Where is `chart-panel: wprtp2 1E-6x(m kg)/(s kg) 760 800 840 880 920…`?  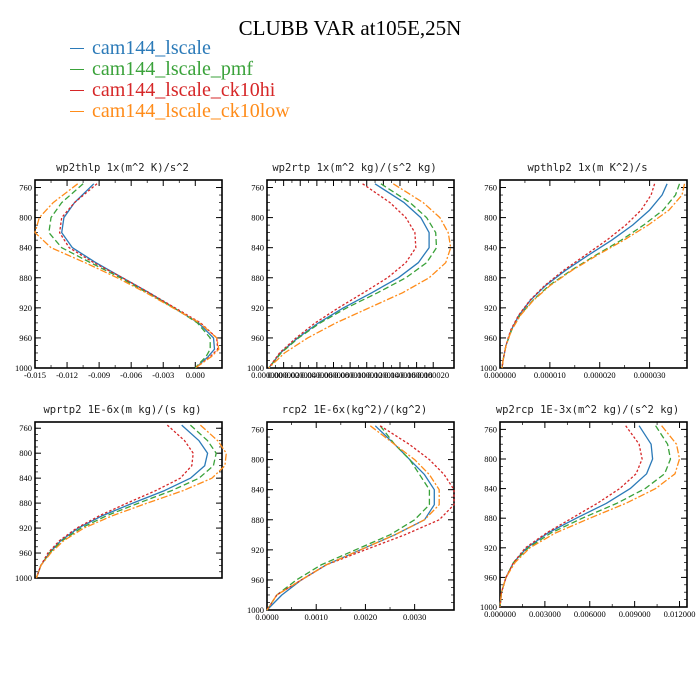 chart-panel: wprtp2 1E-6x(m kg)/(s kg) 760 800 840 880 920… is located at coordinates (121, 493).